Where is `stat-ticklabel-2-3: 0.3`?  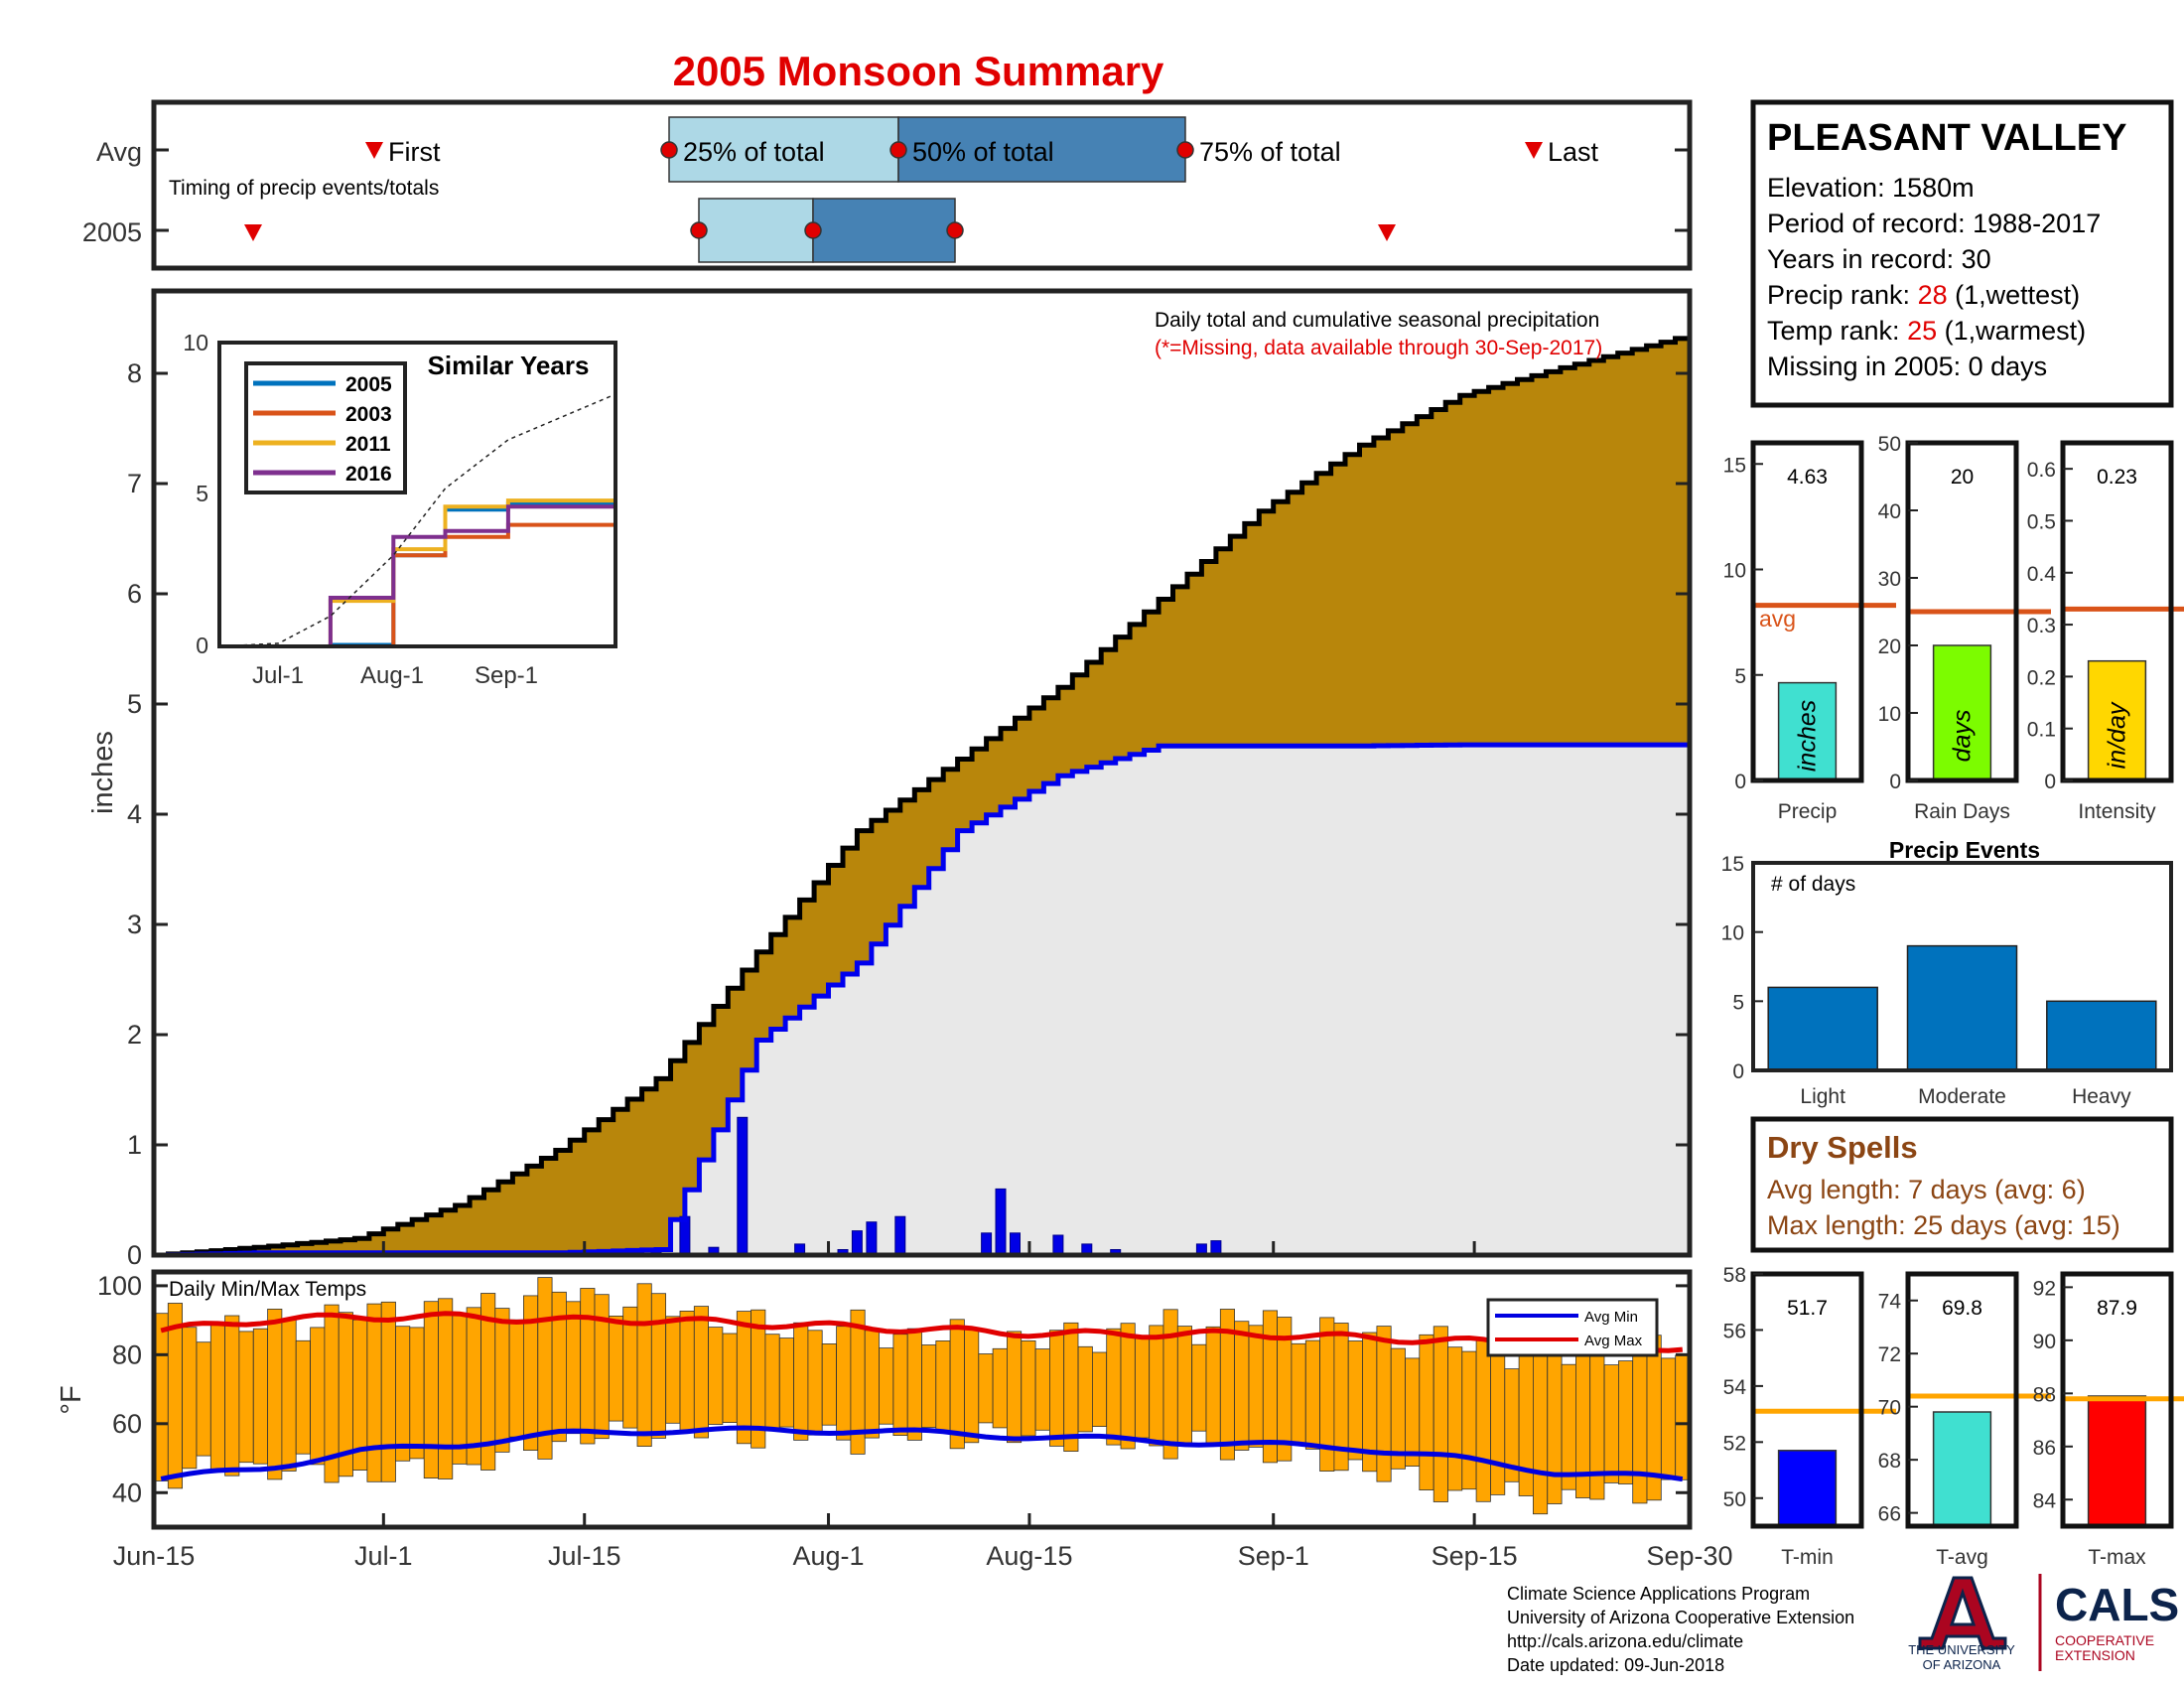
stat-ticklabel-2-3: 0.3 is located at coordinates (2041, 626).